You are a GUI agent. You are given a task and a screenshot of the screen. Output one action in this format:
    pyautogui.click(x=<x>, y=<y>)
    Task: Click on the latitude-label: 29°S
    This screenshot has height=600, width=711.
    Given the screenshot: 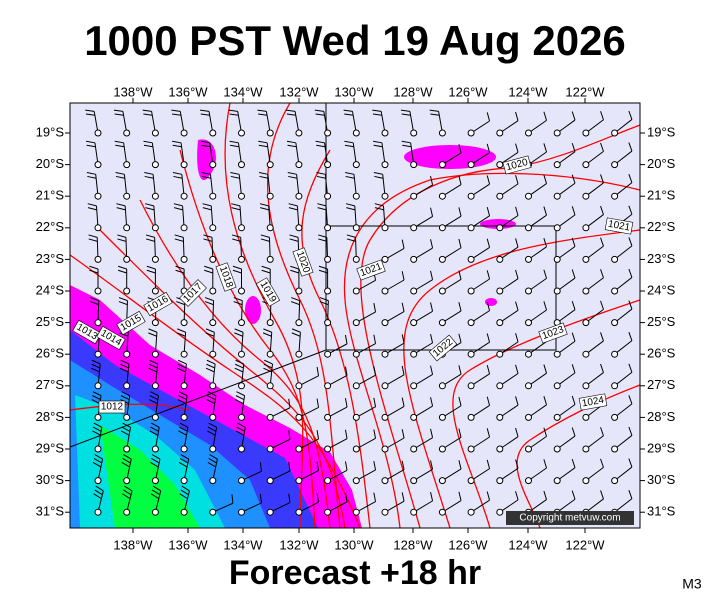 What is the action you would take?
    pyautogui.click(x=50, y=447)
    